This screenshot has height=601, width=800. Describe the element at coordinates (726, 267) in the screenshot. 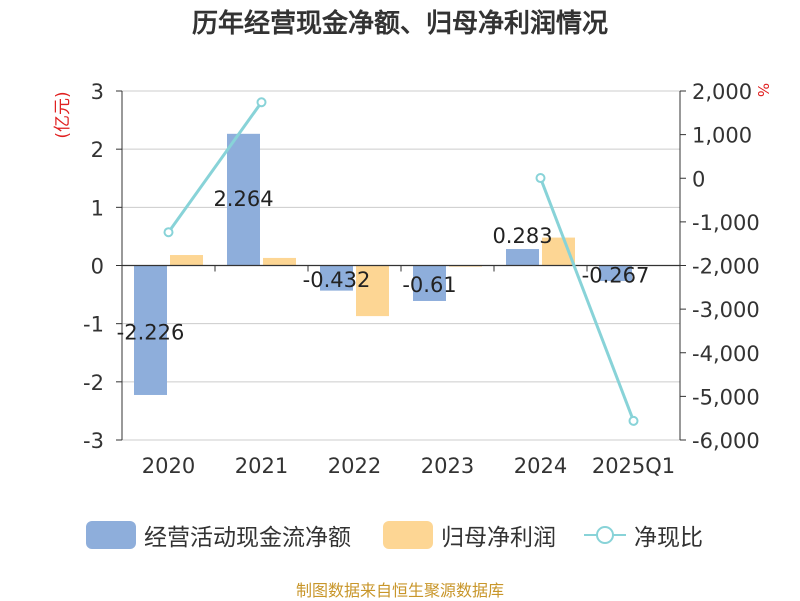

I see `right-tick-label: -2,000` at that location.